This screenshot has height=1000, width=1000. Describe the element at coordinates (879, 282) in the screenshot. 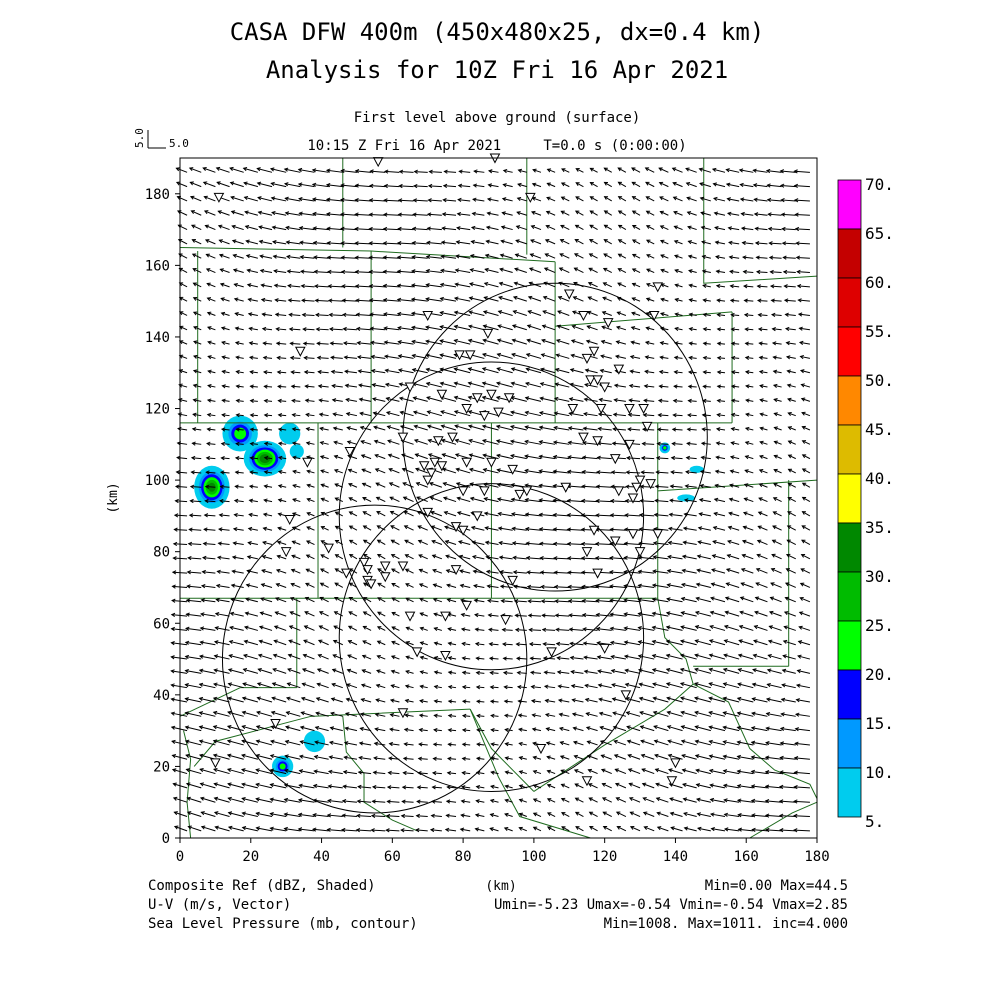

I see `colorbar-label: 60.` at that location.